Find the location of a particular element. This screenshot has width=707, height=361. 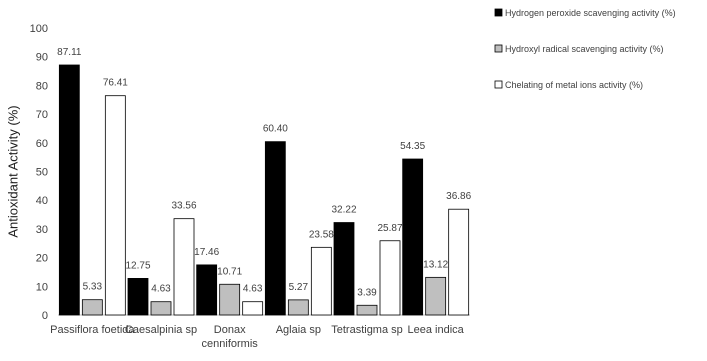

y-tick-label: 20 is located at coordinates (42, 259).